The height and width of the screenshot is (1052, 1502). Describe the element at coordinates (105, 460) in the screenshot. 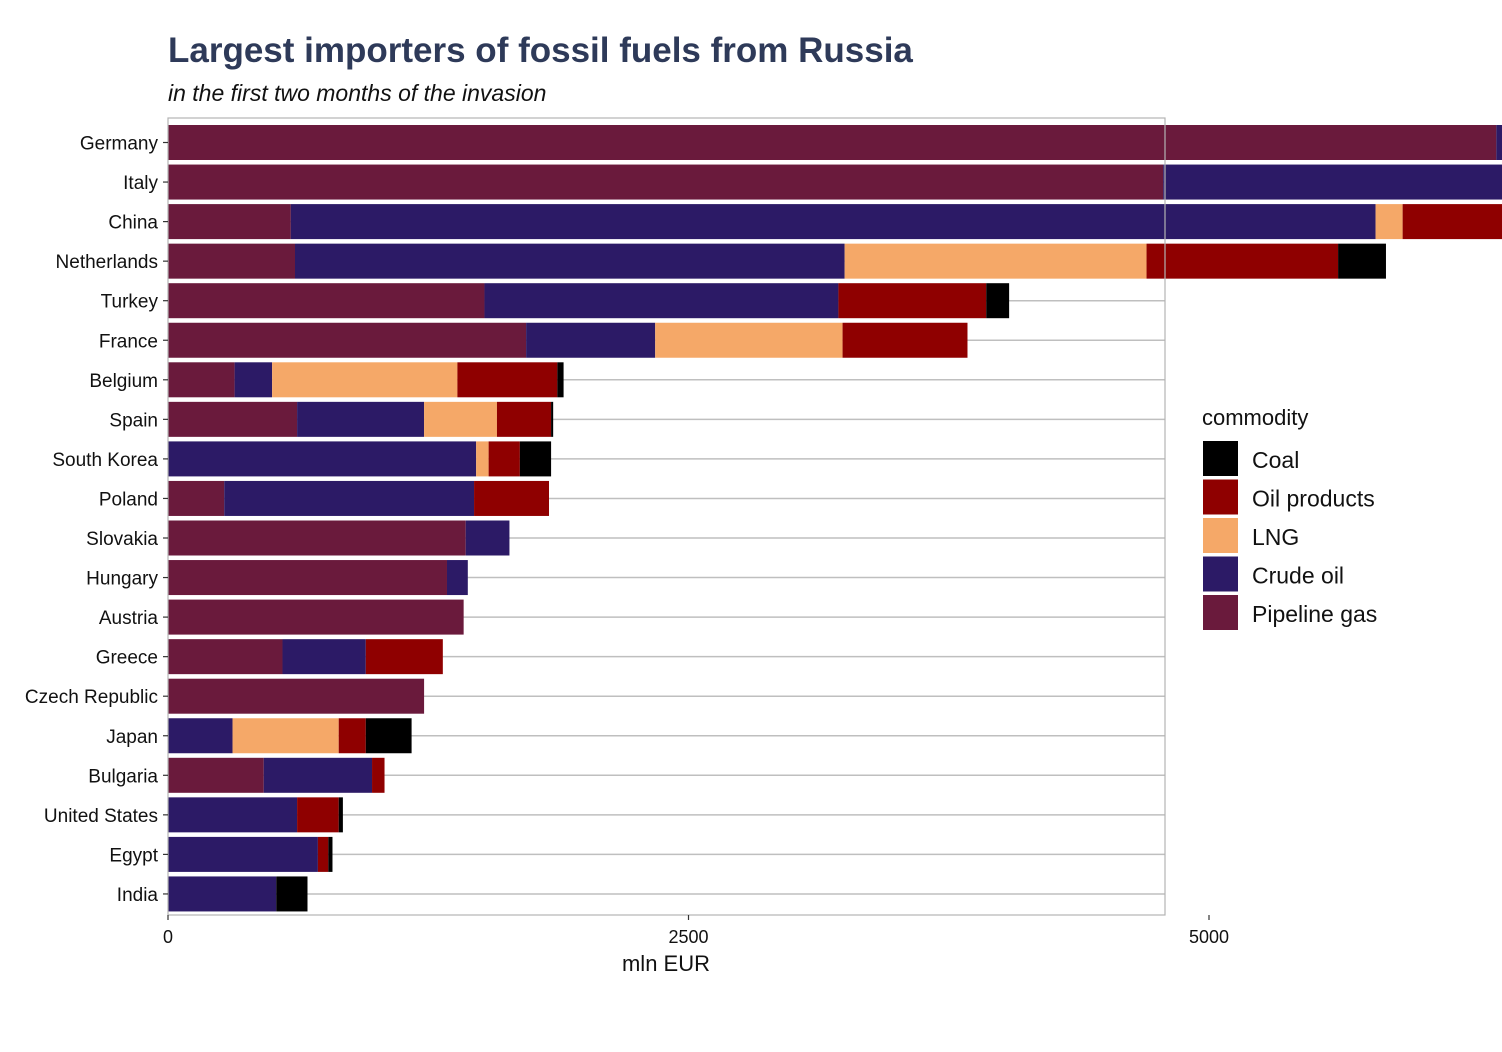

I see `category-label-south-korea: South Korea` at that location.